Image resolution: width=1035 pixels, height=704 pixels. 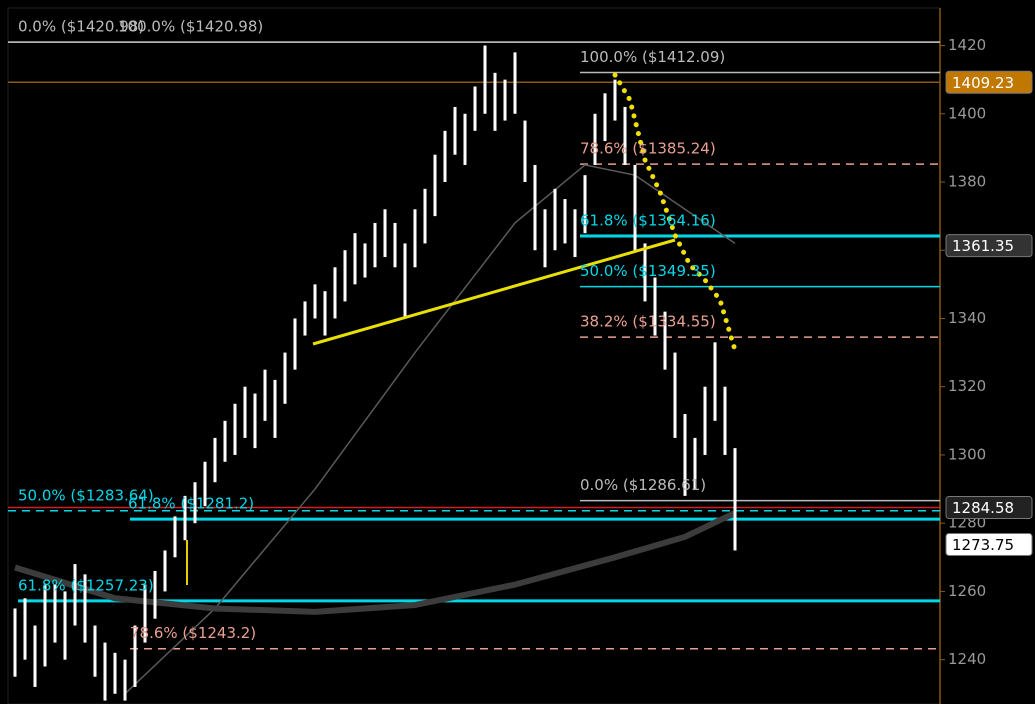 I want to click on price-tag-label: 1284.58, so click(x=983, y=508).